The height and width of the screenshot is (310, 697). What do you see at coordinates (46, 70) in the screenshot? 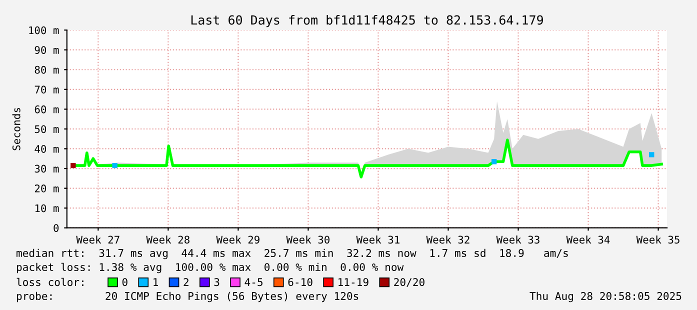
I see `y-tick-label: 80 m` at bounding box center [46, 70].